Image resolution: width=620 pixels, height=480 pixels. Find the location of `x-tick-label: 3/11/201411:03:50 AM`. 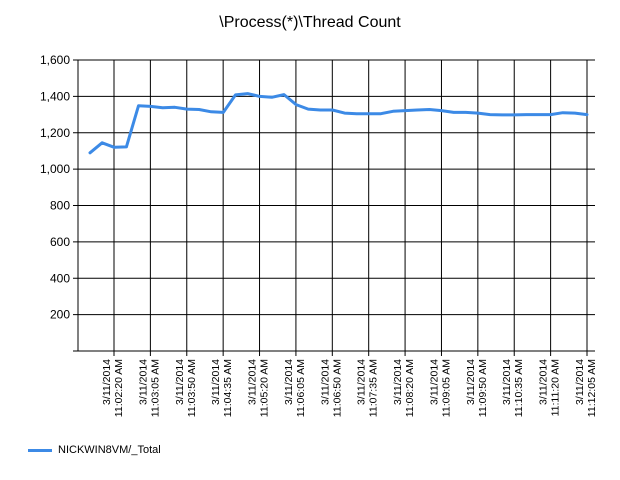

x-tick-label: 3/11/201411:03:50 AM is located at coordinates (186, 388).